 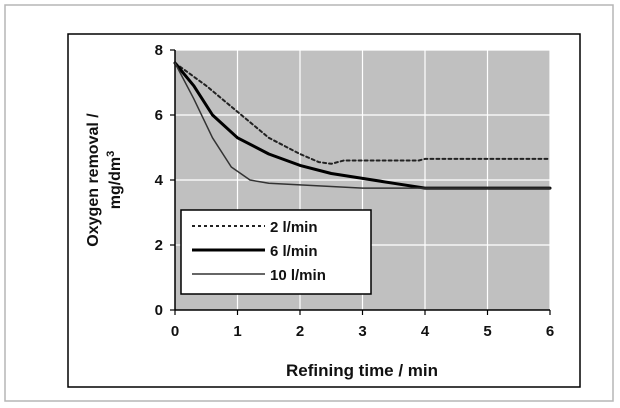 I want to click on x-tick-label: 5, so click(x=487, y=331).